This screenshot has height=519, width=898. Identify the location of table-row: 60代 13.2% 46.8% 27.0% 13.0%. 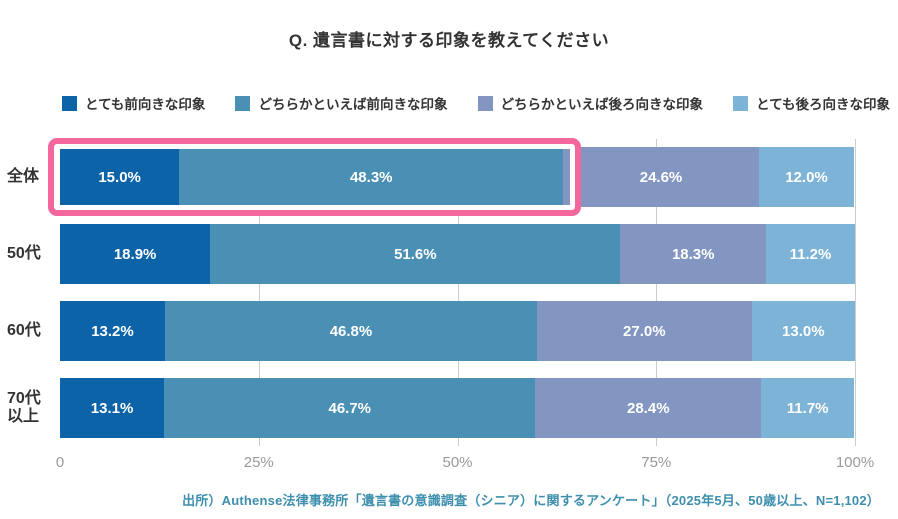
(427, 331).